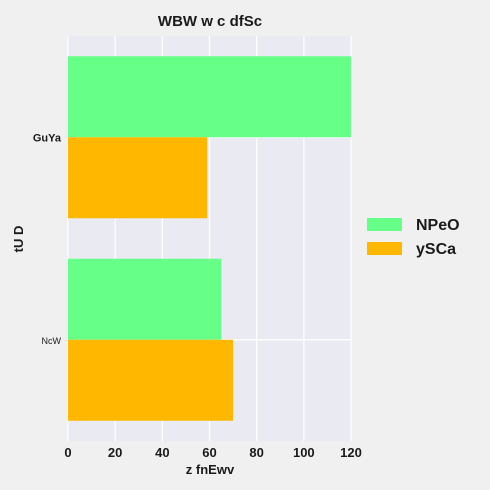 The width and height of the screenshot is (490, 490). What do you see at coordinates (210, 21) in the screenshot?
I see `chart-title: WBW w c dfSc` at bounding box center [210, 21].